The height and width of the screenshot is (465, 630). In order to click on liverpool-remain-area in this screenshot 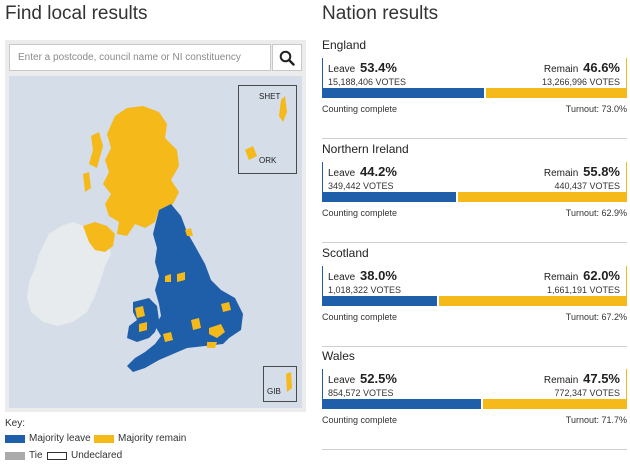, I will do `click(168, 278)`.